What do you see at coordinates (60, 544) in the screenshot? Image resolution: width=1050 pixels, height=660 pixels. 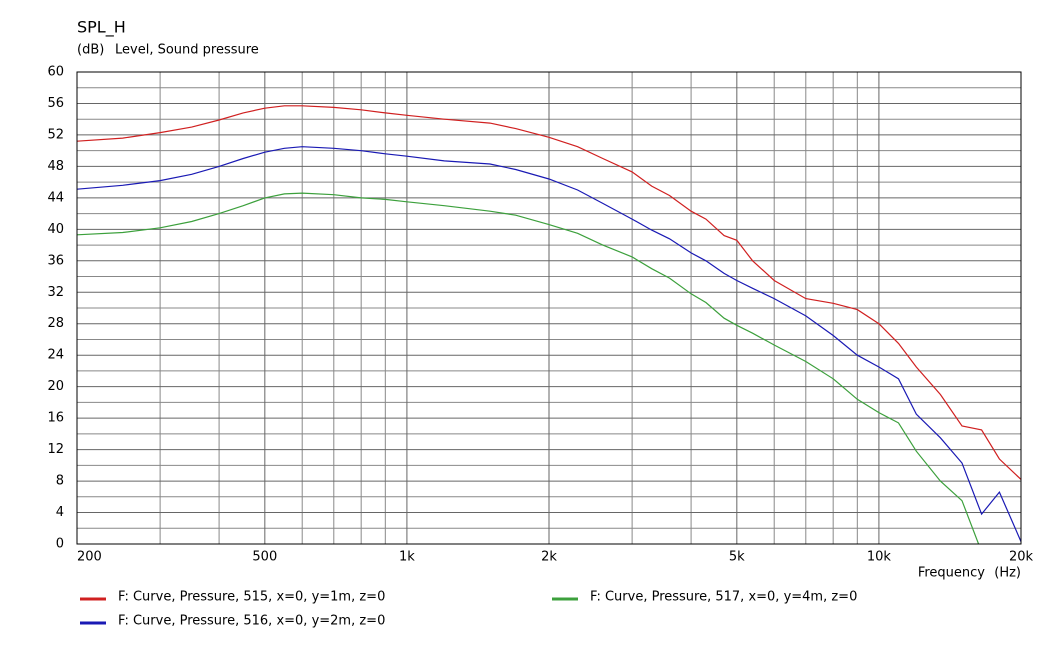 I see `y-tick-label: 0` at bounding box center [60, 544].